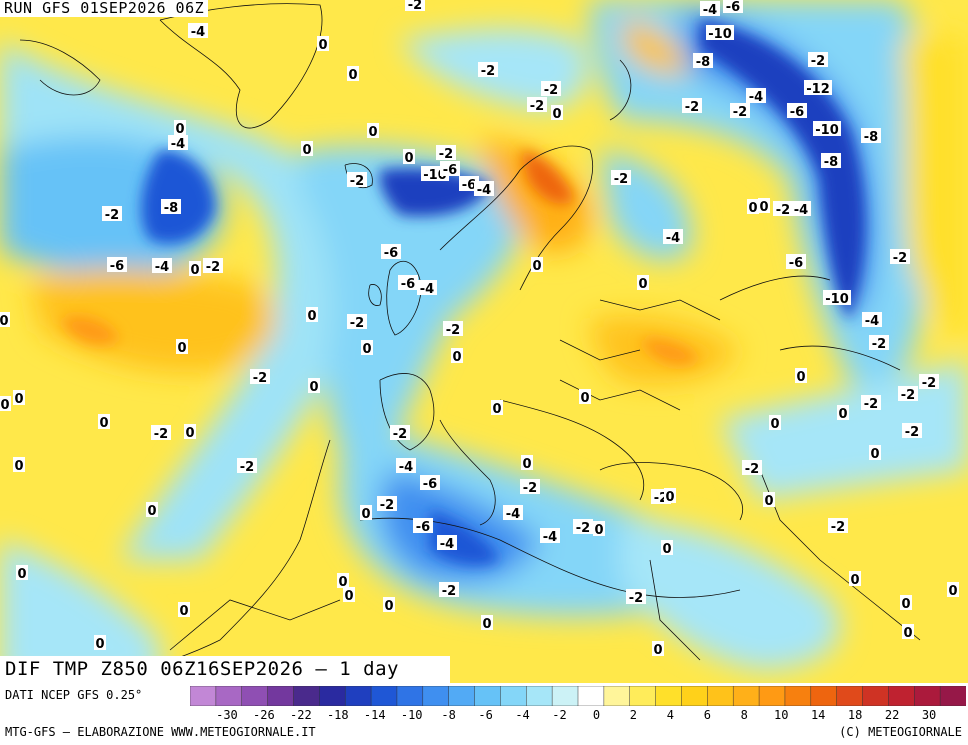  What do you see at coordinates (818, 89) in the screenshot?
I see `svg-text: -12` at bounding box center [818, 89].